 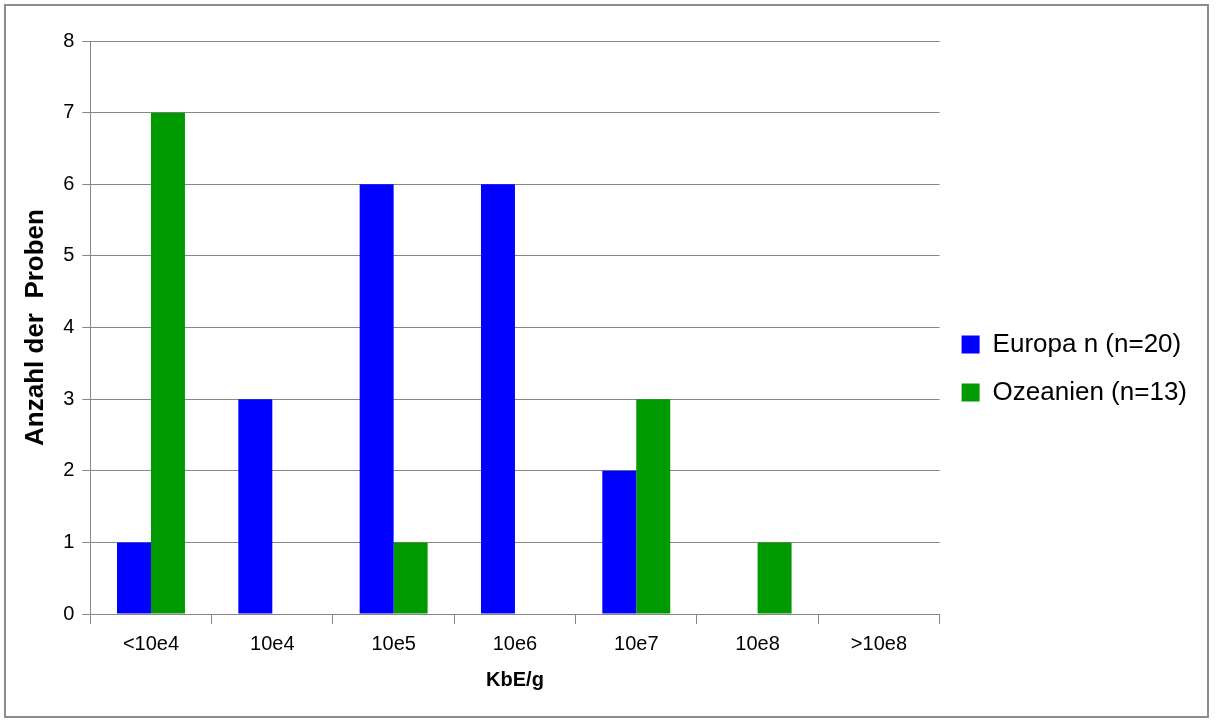 What do you see at coordinates (69, 397) in the screenshot?
I see `y-tick-label: 3` at bounding box center [69, 397].